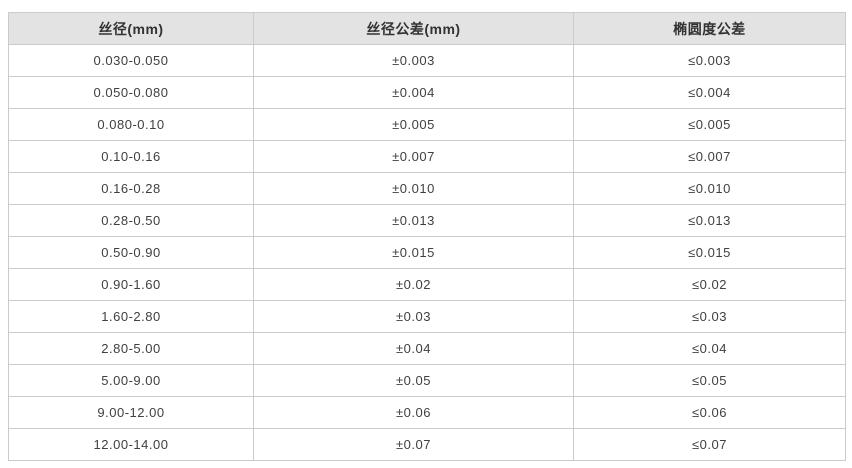  Describe the element at coordinates (709, 92) in the screenshot. I see `table-cell: ≤0.004` at that location.